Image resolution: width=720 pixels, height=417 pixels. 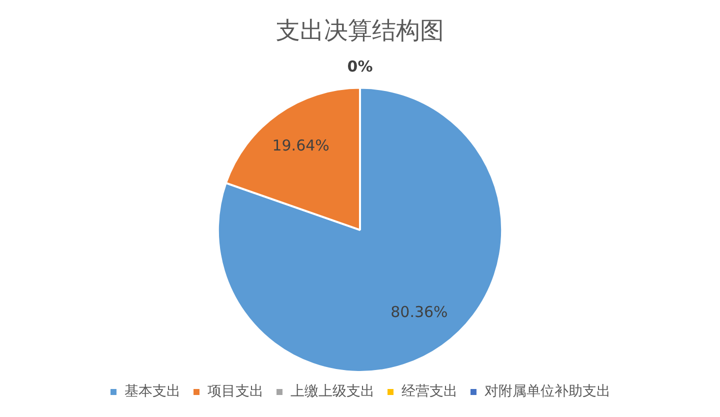 What do you see at coordinates (332, 392) in the screenshot?
I see `legend-label: 上缴上级支出` at bounding box center [332, 392].